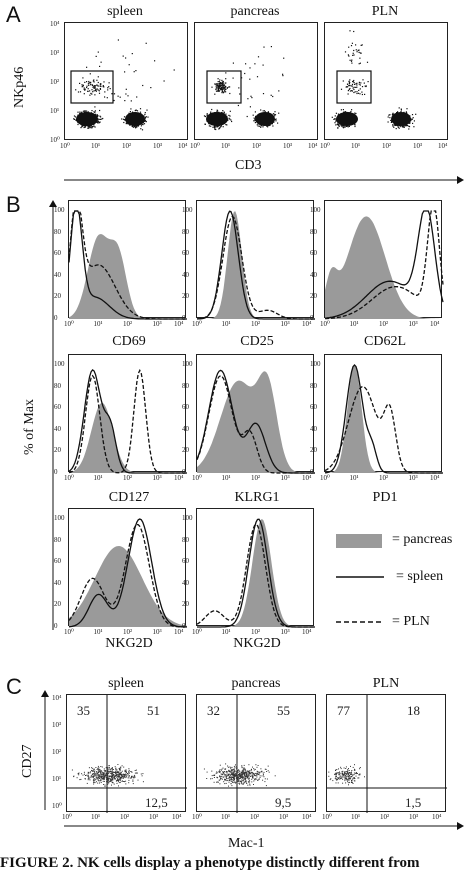 The width and height of the screenshot is (474, 873). I want to click on panel-c-ylabel: CD27, so click(27, 761).